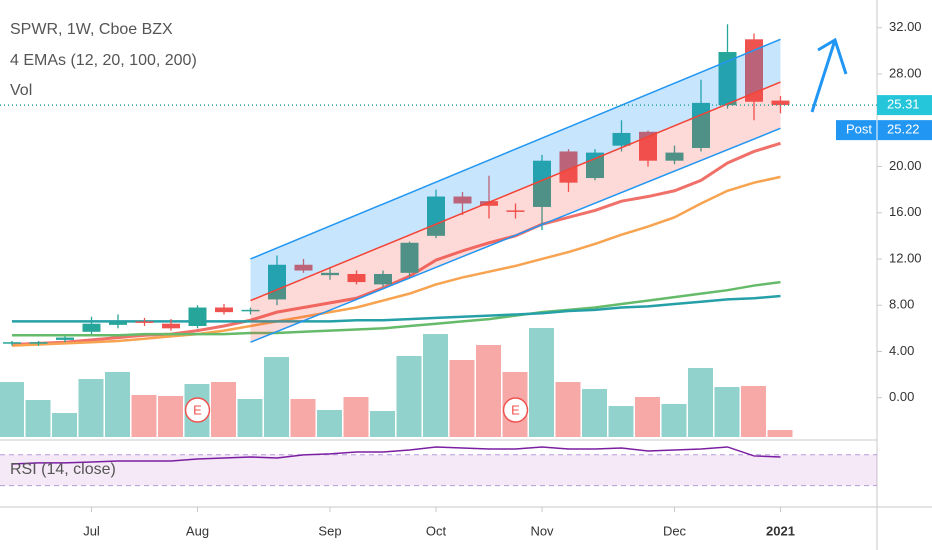  What do you see at coordinates (905, 211) in the screenshot?
I see `y-tick-label: 16.00` at bounding box center [905, 211].